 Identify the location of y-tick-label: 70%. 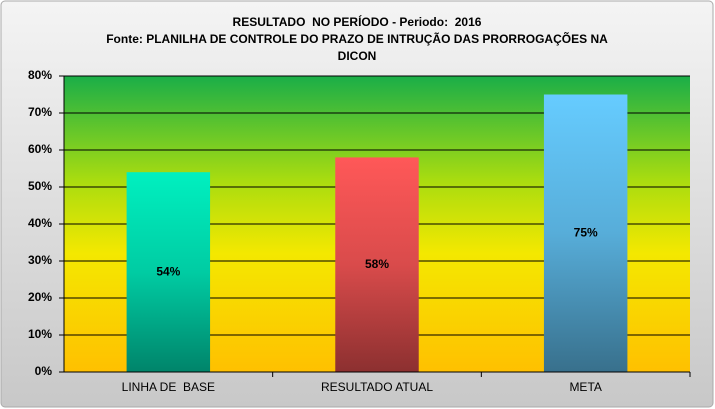
(40, 112).